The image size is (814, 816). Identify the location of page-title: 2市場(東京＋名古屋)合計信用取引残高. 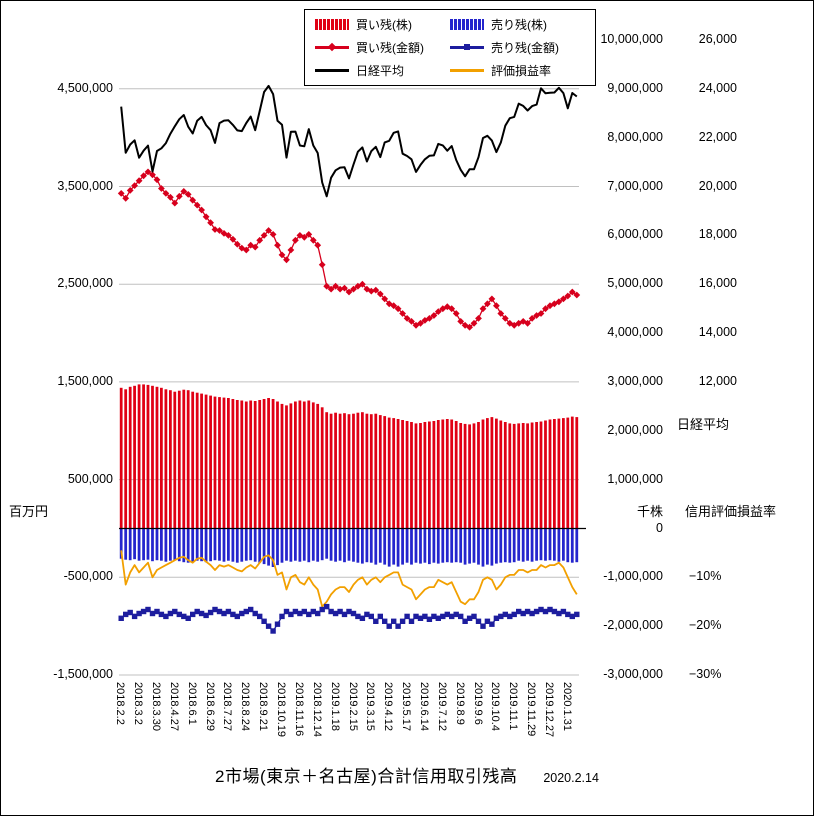
(366, 776).